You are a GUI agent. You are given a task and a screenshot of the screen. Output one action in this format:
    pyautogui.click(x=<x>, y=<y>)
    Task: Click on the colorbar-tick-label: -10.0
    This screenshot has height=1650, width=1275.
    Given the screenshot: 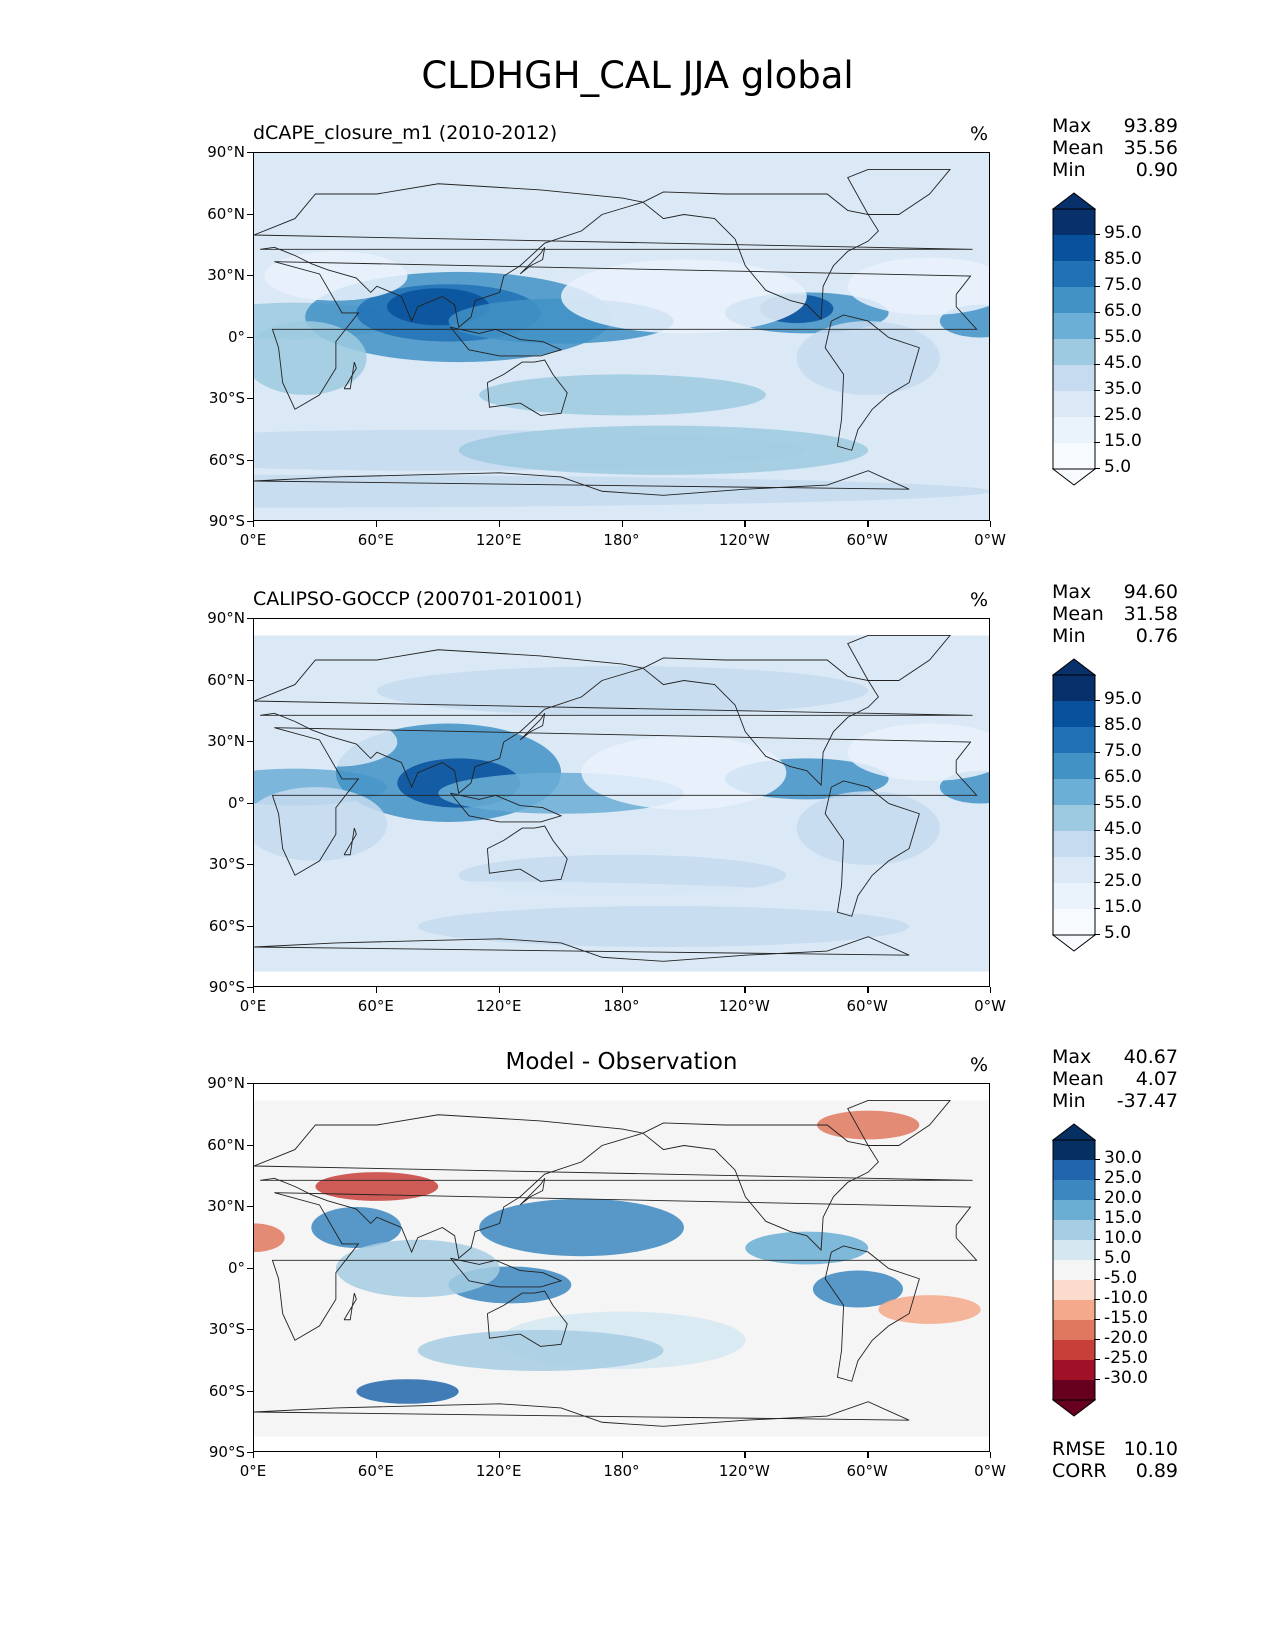 What is the action you would take?
    pyautogui.click(x=1126, y=1298)
    